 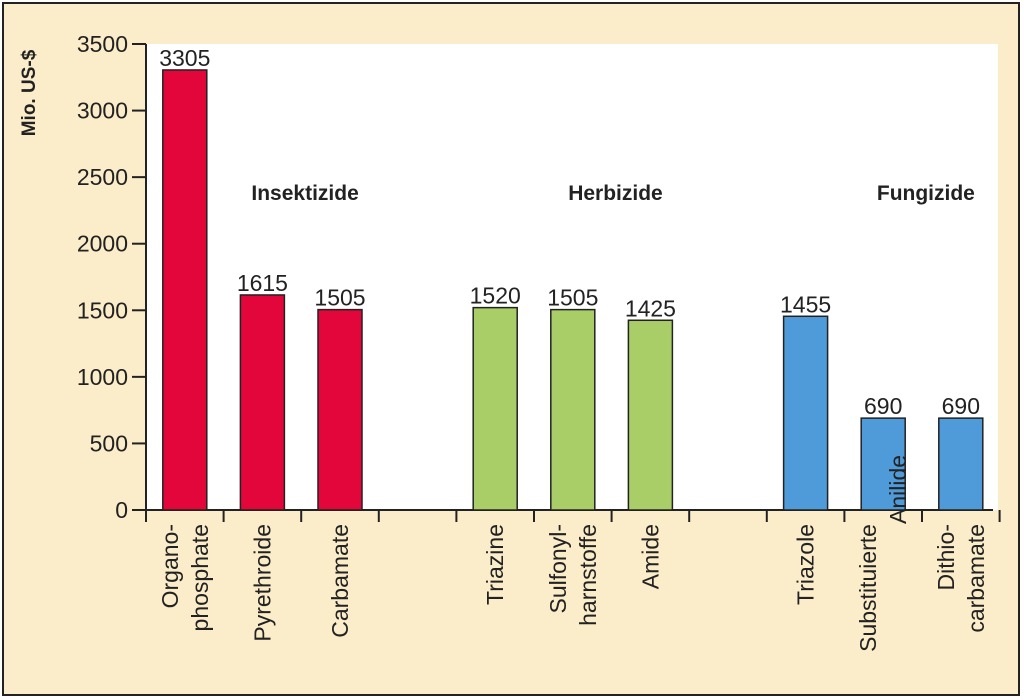 What do you see at coordinates (29, 92) in the screenshot?
I see `y-axis-label: Mio. US-$` at bounding box center [29, 92].